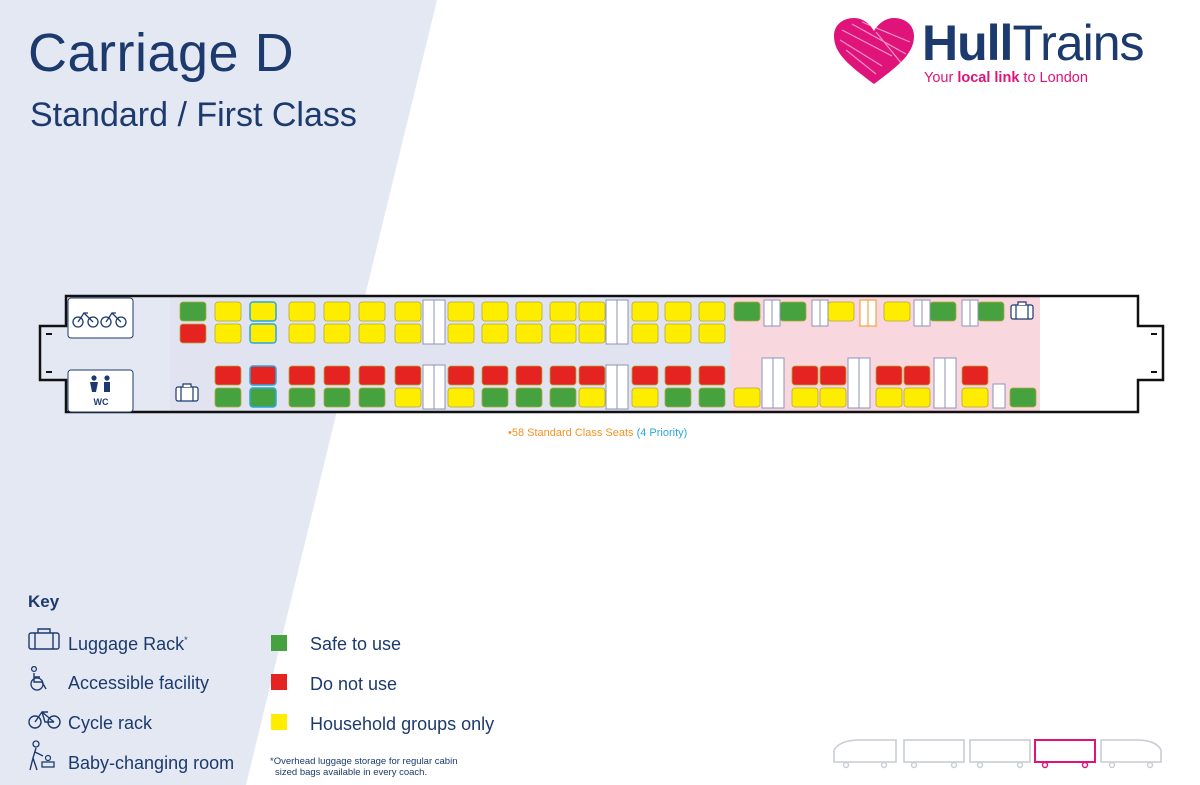 The image size is (1200, 785). Describe the element at coordinates (865, 751) in the screenshot. I see `mini-carriage-a` at that location.